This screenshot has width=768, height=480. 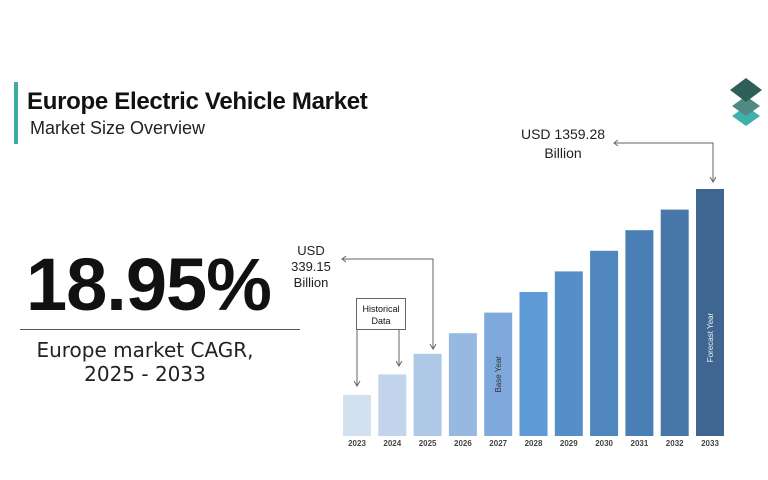 What do you see at coordinates (427, 394) in the screenshot?
I see `bar-2025` at bounding box center [427, 394].